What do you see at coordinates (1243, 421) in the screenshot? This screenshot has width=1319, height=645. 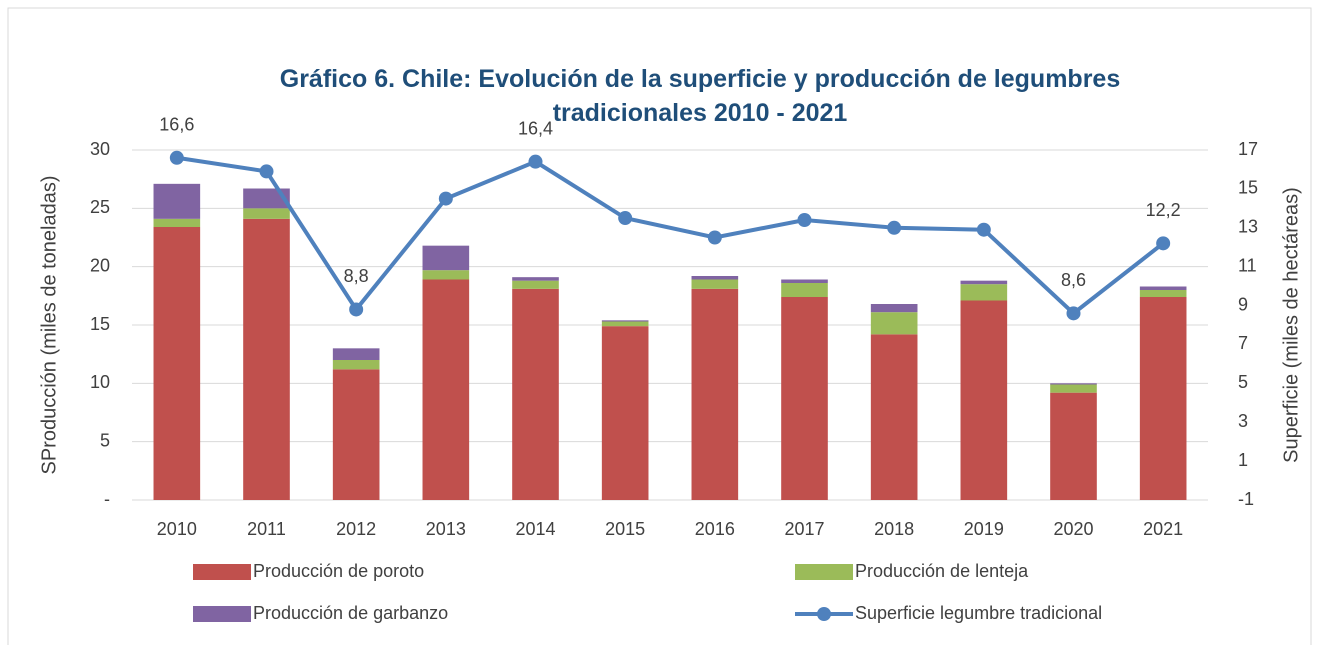 I see `y2-tick-label: 3` at bounding box center [1243, 421].